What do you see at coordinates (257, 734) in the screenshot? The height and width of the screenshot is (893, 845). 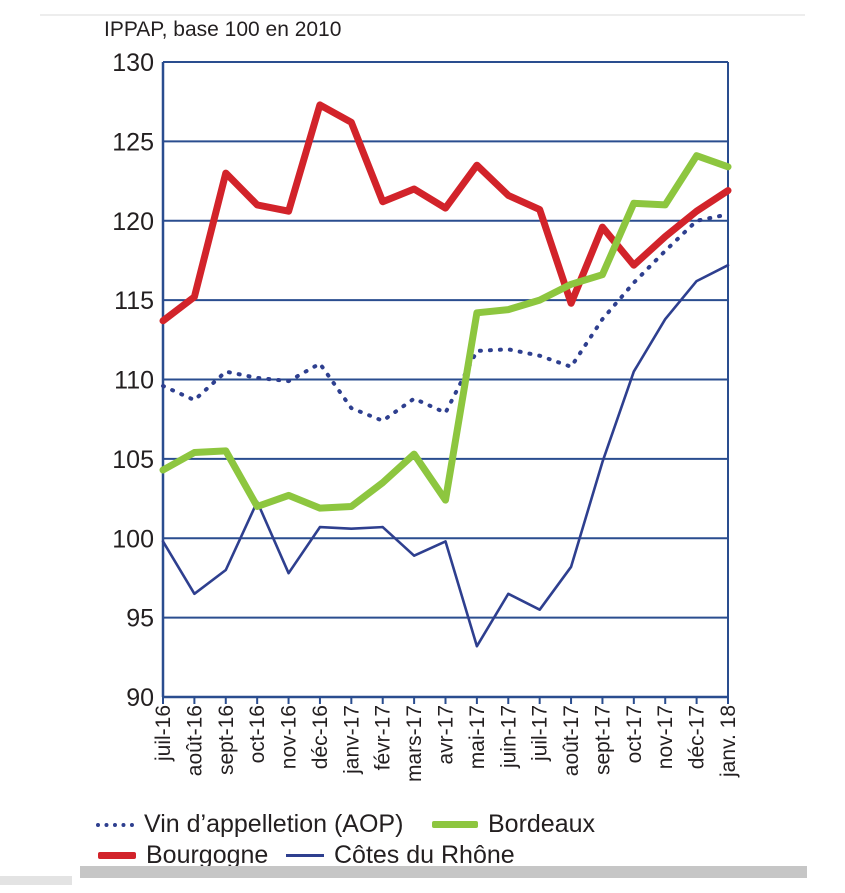 I see `x-tick-label-3: oct-16` at bounding box center [257, 734].